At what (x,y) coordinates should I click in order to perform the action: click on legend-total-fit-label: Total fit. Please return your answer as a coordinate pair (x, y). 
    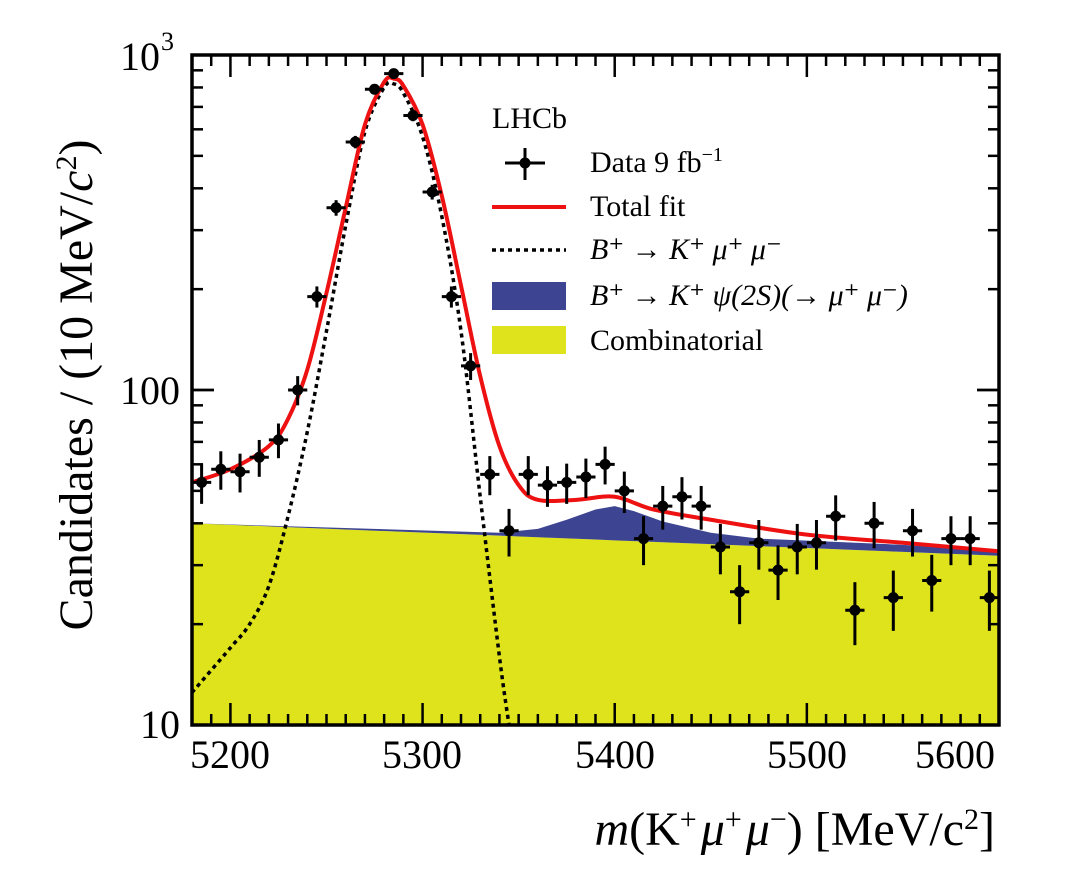
    Looking at the image, I should click on (638, 206).